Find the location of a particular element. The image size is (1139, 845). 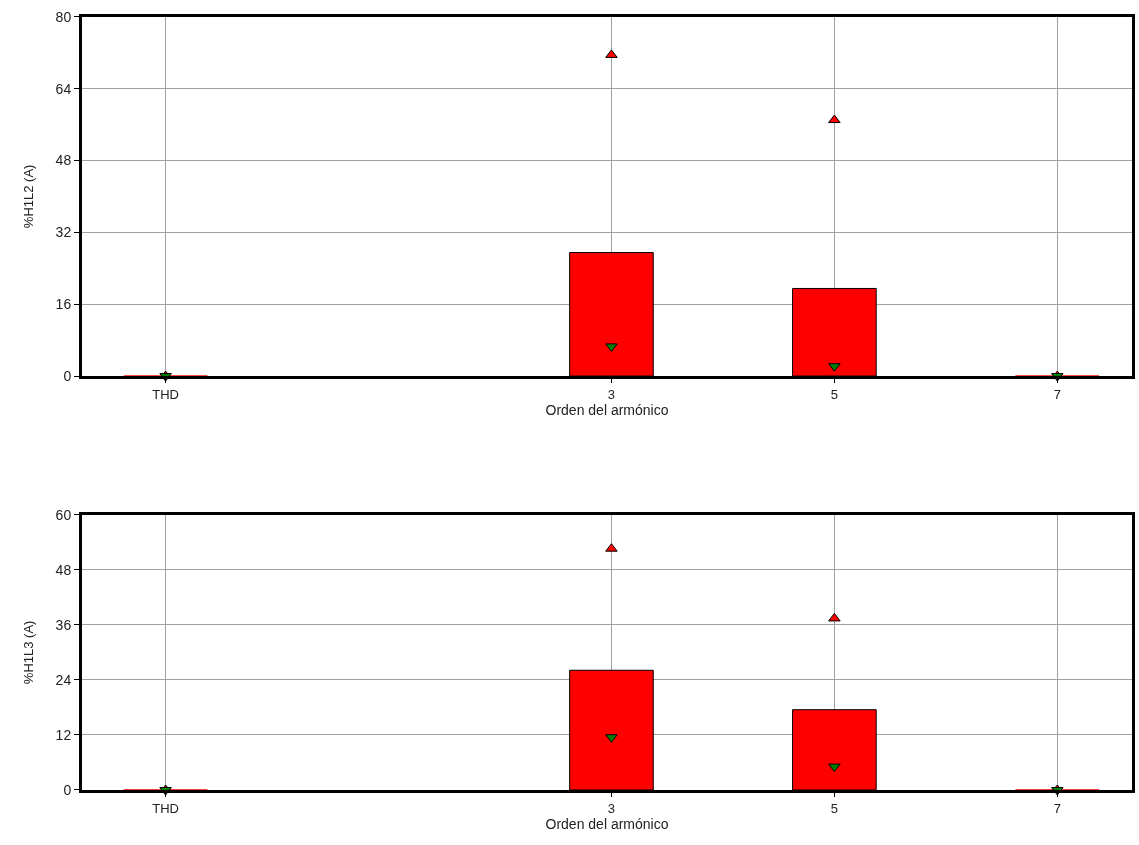

y-tick-label: 80 is located at coordinates (63, 16).